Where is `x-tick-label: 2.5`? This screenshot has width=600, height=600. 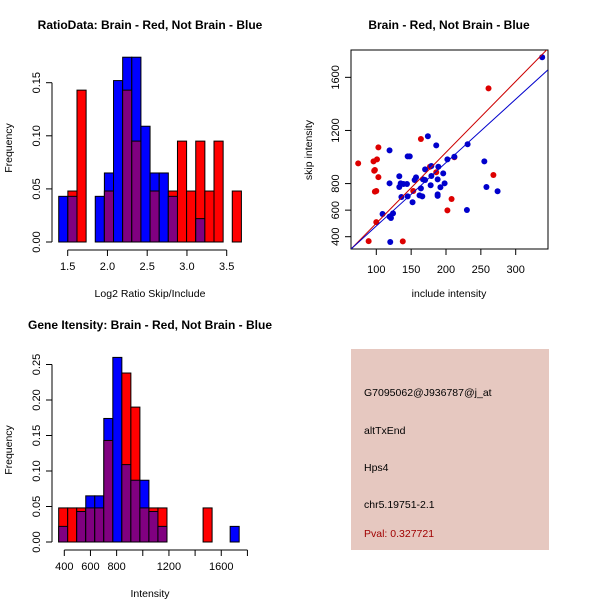
x-tick-label: 2.5 is located at coordinates (147, 267).